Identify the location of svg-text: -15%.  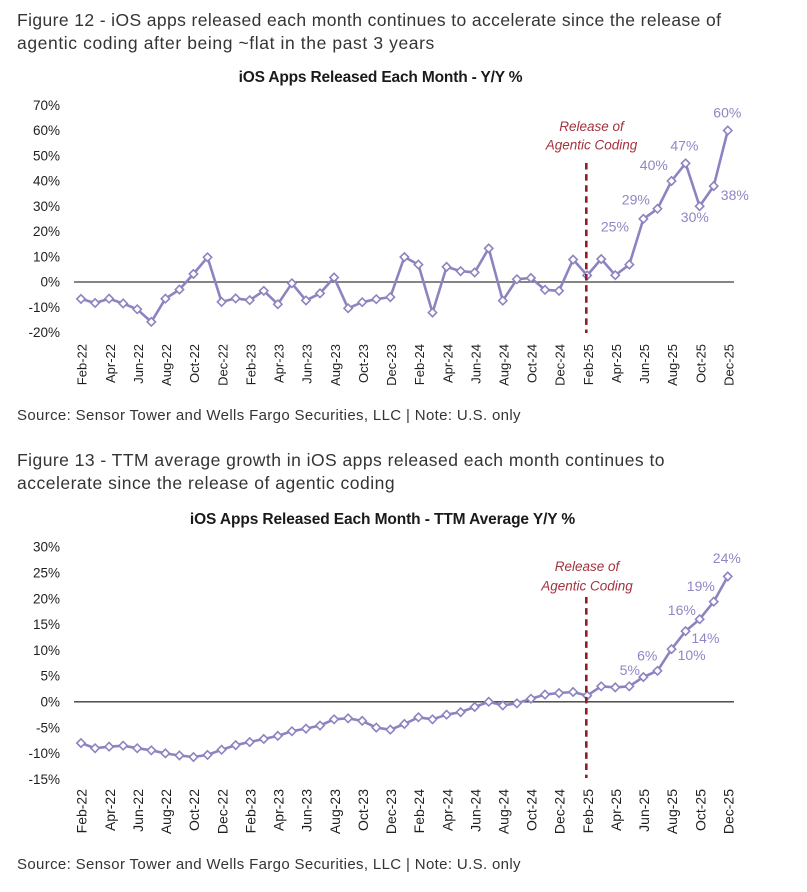
(44, 779).